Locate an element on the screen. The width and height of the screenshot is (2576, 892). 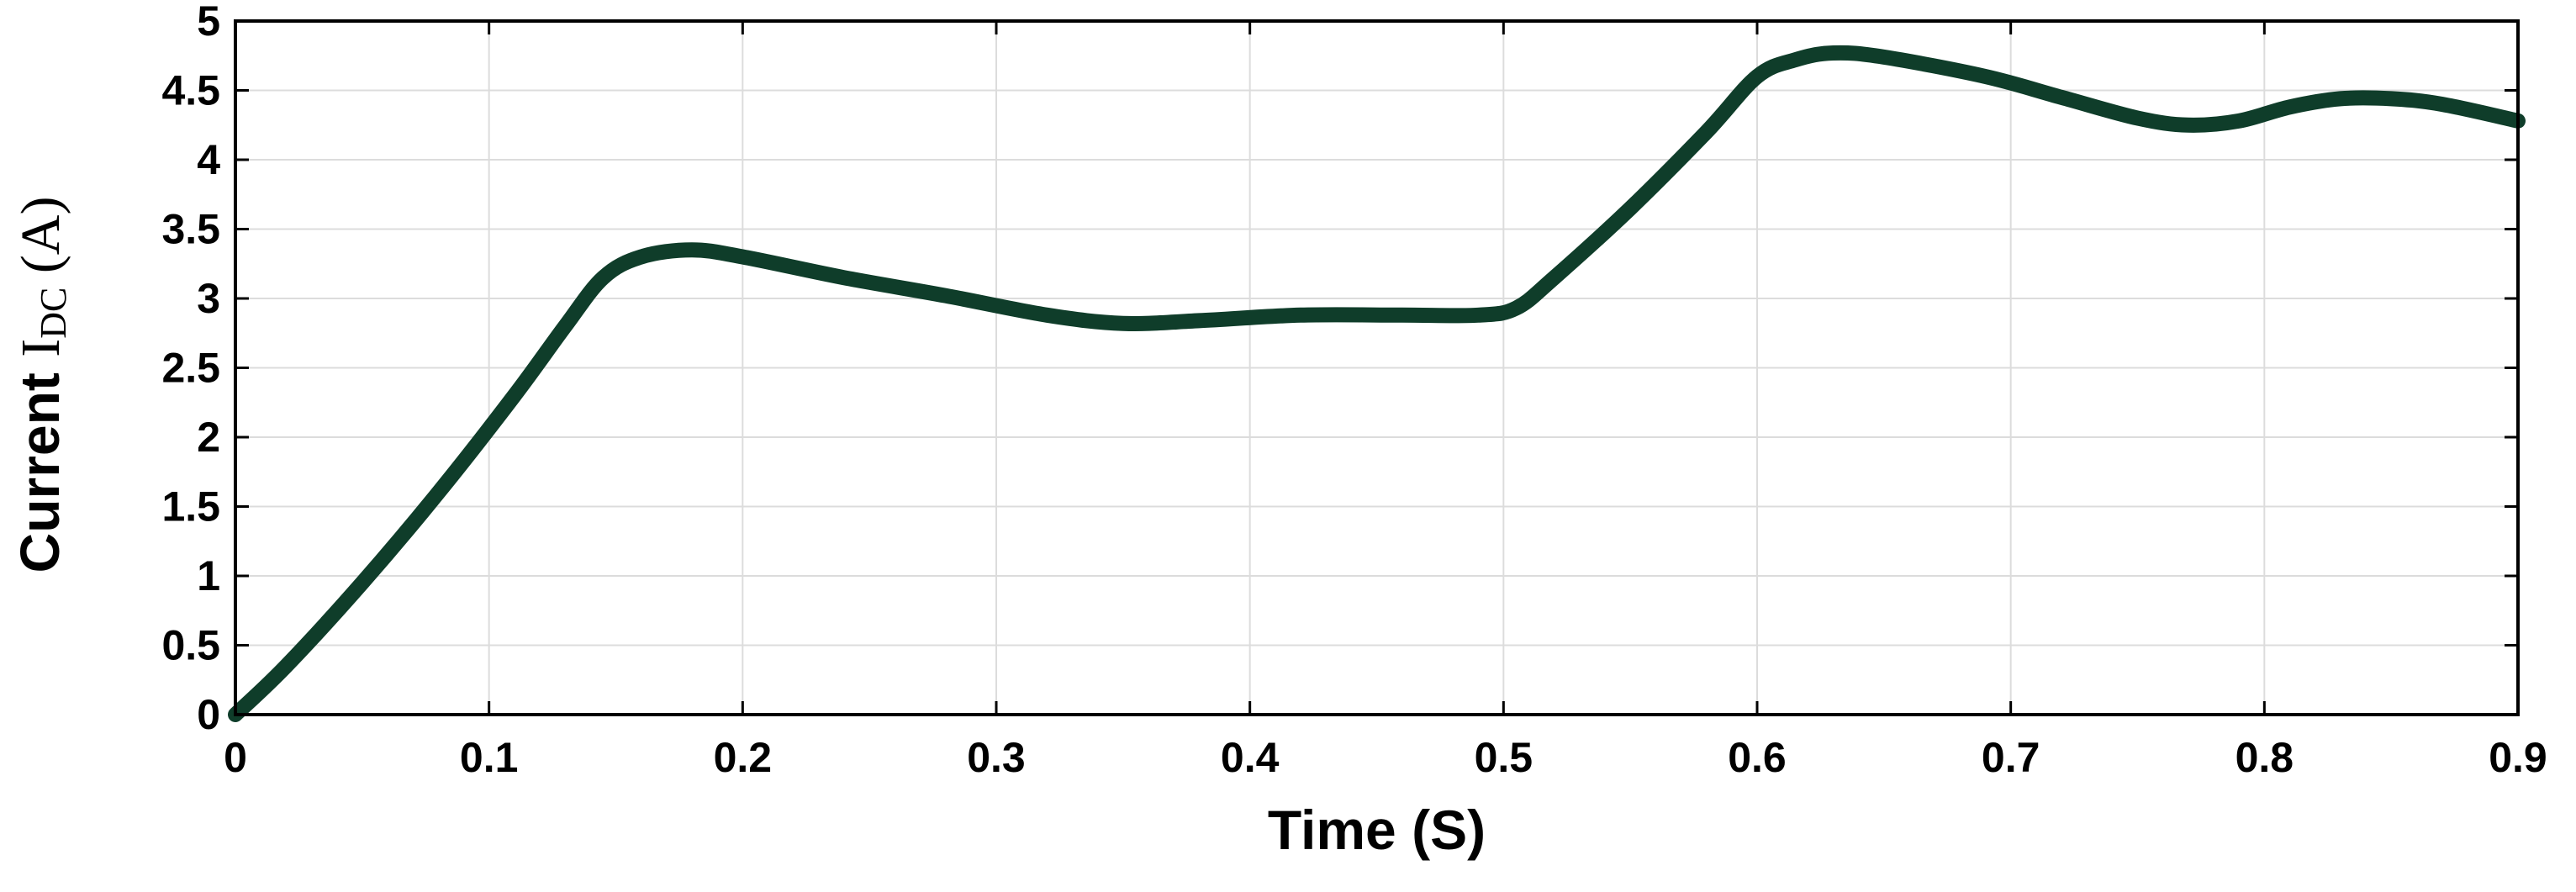
y-tick-label: 2 is located at coordinates (208, 437).